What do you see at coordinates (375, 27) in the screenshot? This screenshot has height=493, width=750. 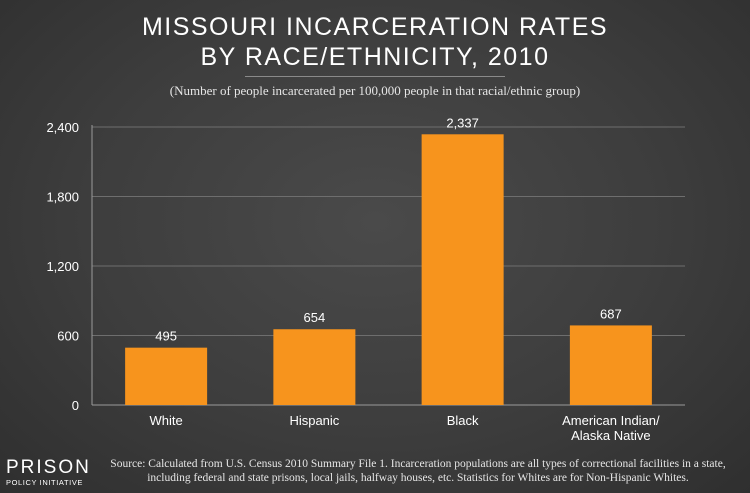 I see `chart-title-line-1: MISSOURI INCARCERATION RATES` at bounding box center [375, 27].